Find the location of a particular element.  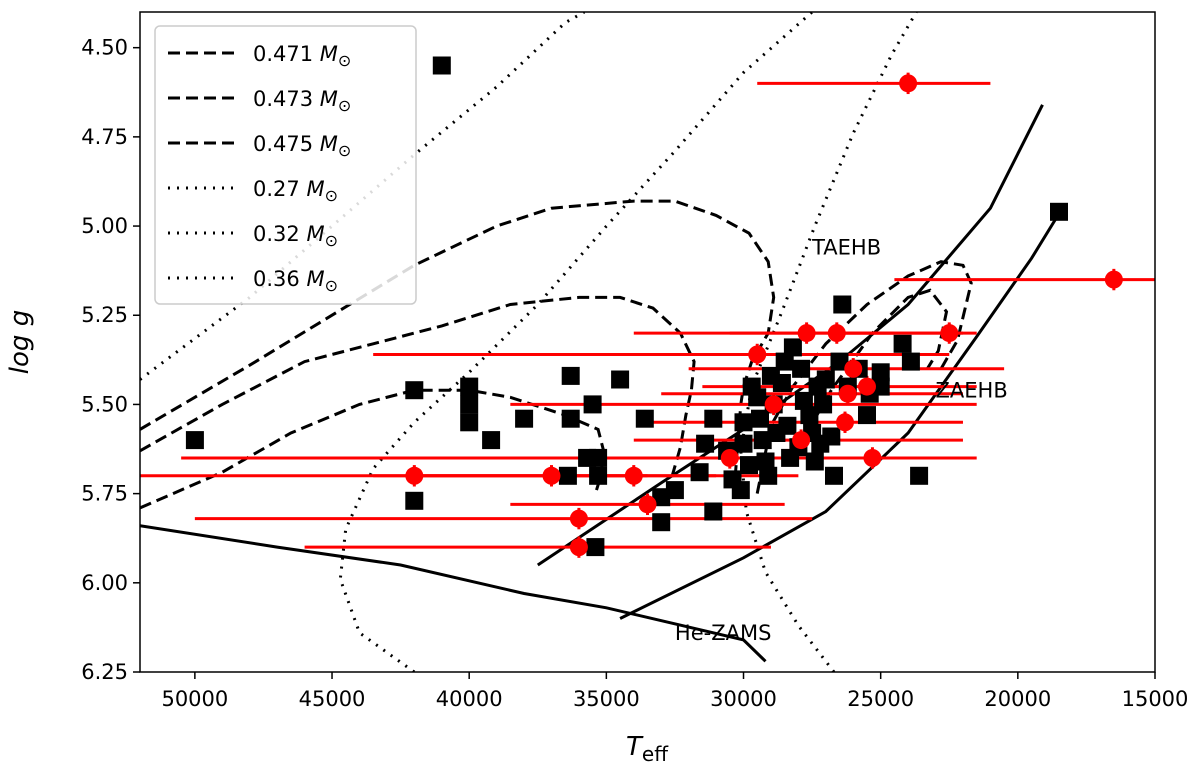

y-tick-label: 4.50 is located at coordinates (104, 48).